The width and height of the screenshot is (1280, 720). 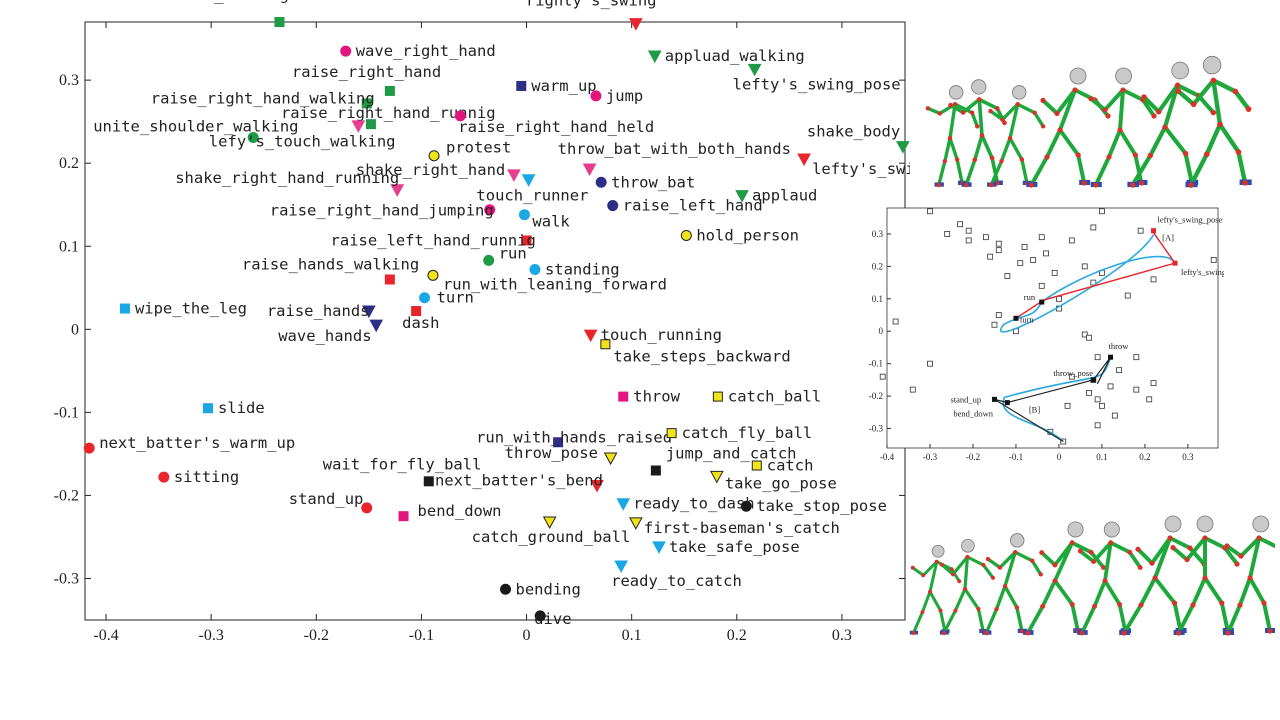 I want to click on inset-highlight-label: stand_up, so click(x=965, y=399).